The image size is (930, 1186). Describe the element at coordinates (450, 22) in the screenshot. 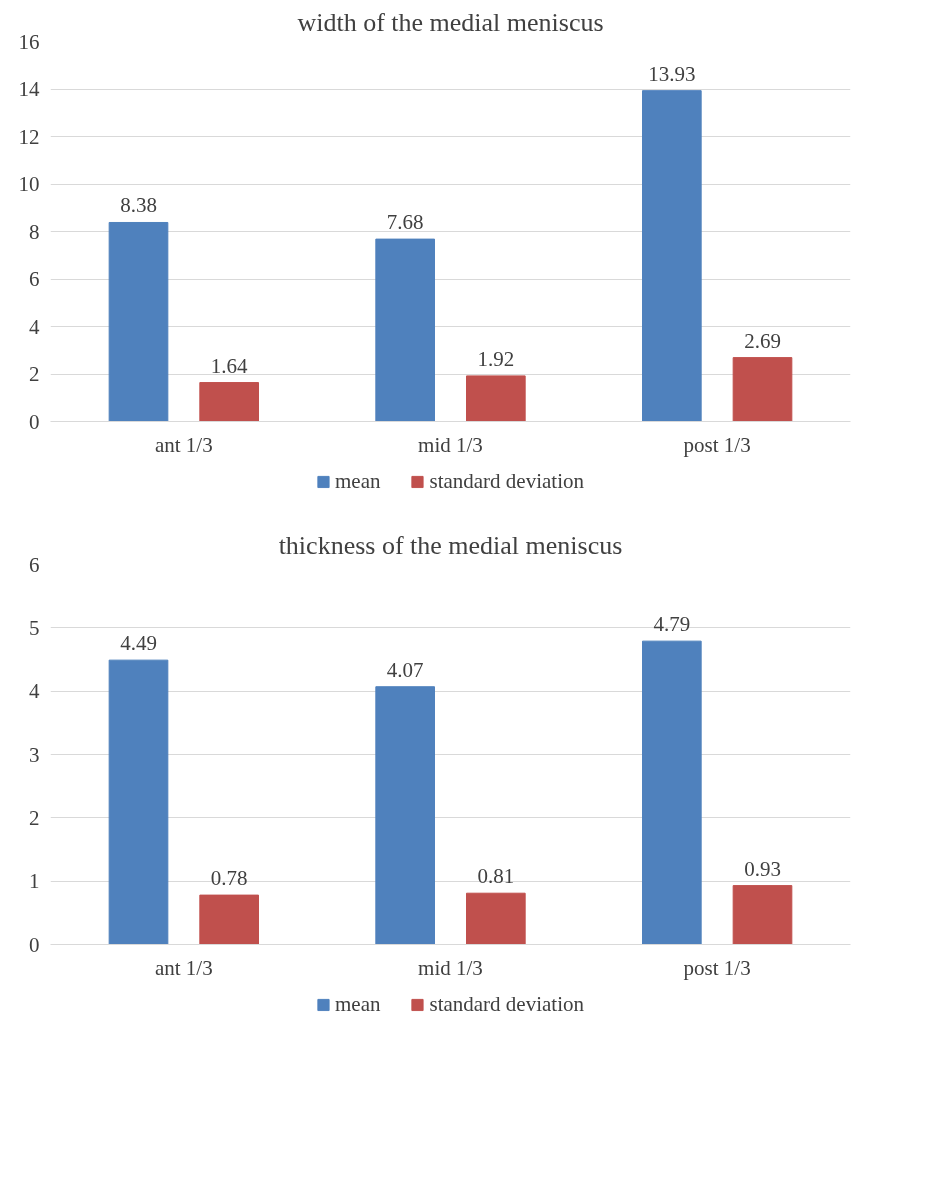

I see `chart-title: width of the medial meniscus` at that location.